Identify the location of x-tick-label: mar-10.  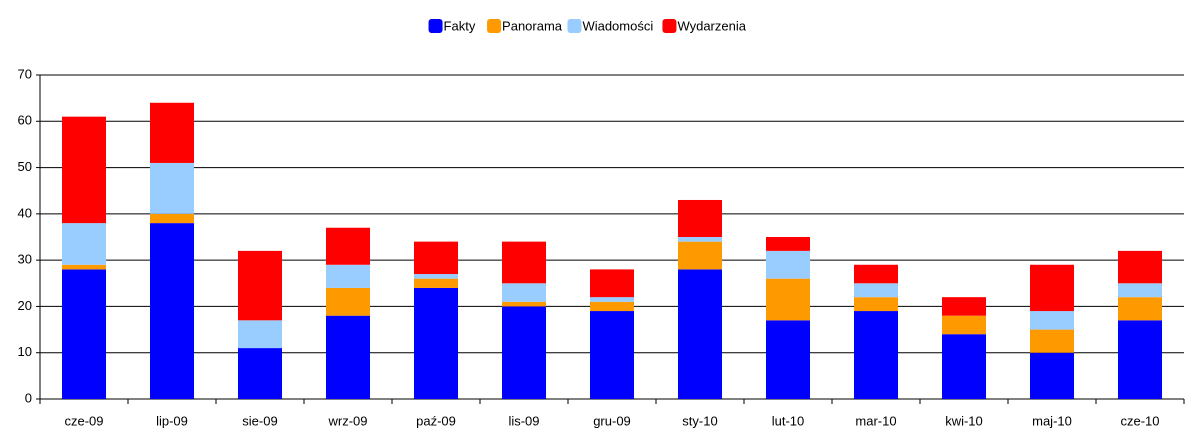
(875, 420).